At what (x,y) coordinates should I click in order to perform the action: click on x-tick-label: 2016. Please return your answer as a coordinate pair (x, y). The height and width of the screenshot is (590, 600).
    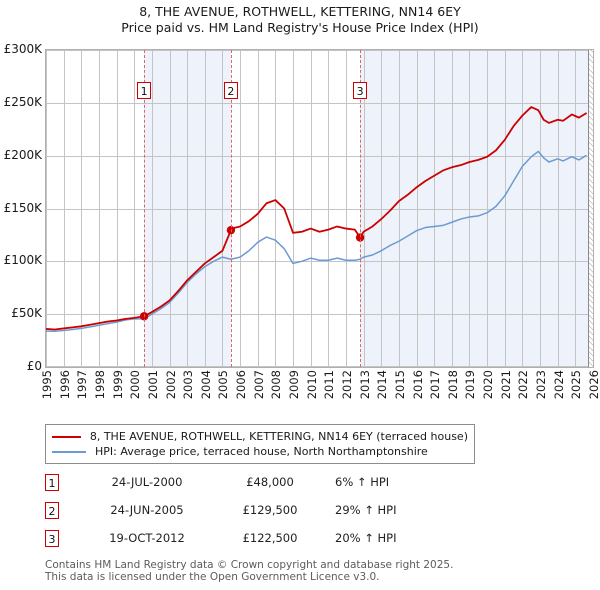
    Looking at the image, I should click on (417, 385).